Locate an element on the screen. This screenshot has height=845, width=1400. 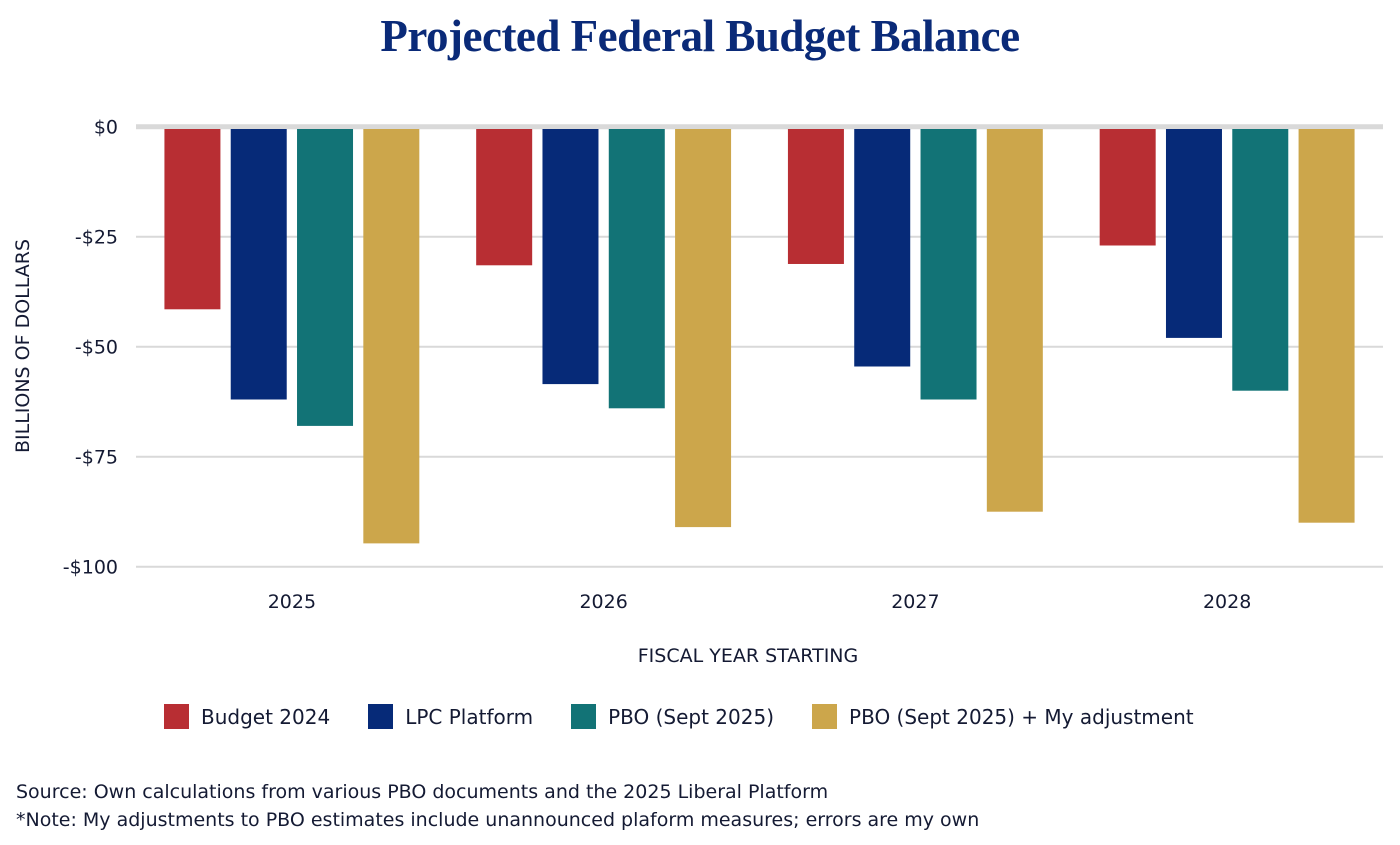
x-axis-title: FISCAL YEAR STARTING is located at coordinates (748, 656).